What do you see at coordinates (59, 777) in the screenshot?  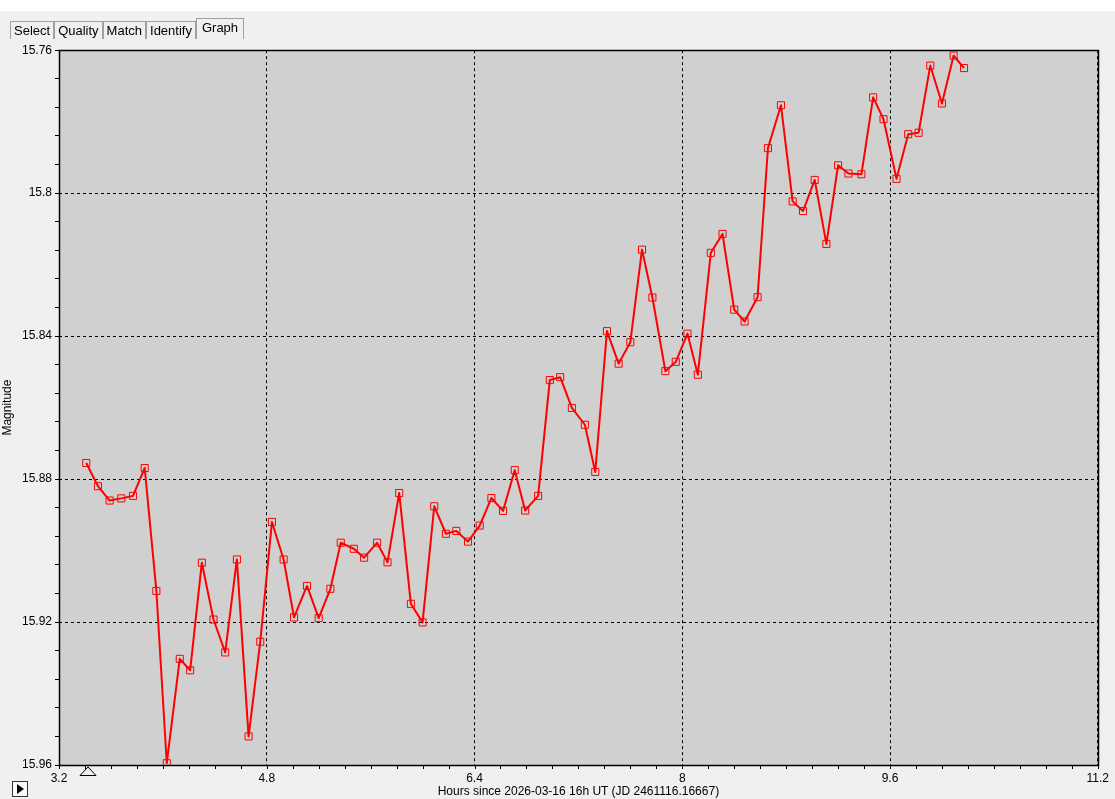 I see `x-tick-label: 3.2` at bounding box center [59, 777].